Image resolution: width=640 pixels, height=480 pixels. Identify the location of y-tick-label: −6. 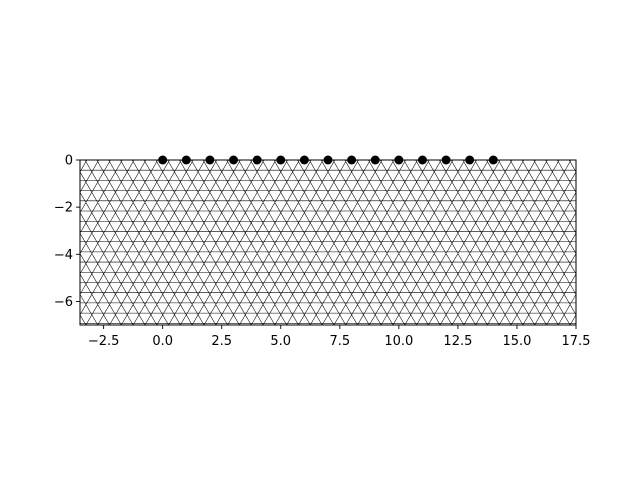
(63, 302).